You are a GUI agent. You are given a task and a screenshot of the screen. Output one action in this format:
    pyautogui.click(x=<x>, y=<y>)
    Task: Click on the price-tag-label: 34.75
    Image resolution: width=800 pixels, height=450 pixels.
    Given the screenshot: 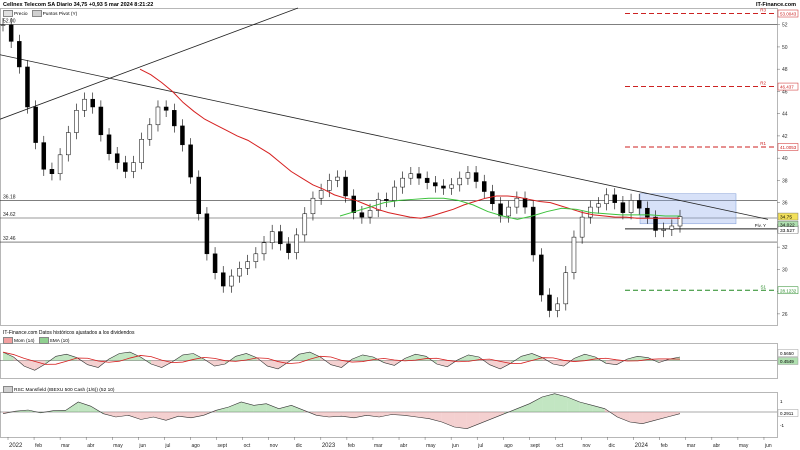 What is the action you would take?
    pyautogui.click(x=786, y=218)
    